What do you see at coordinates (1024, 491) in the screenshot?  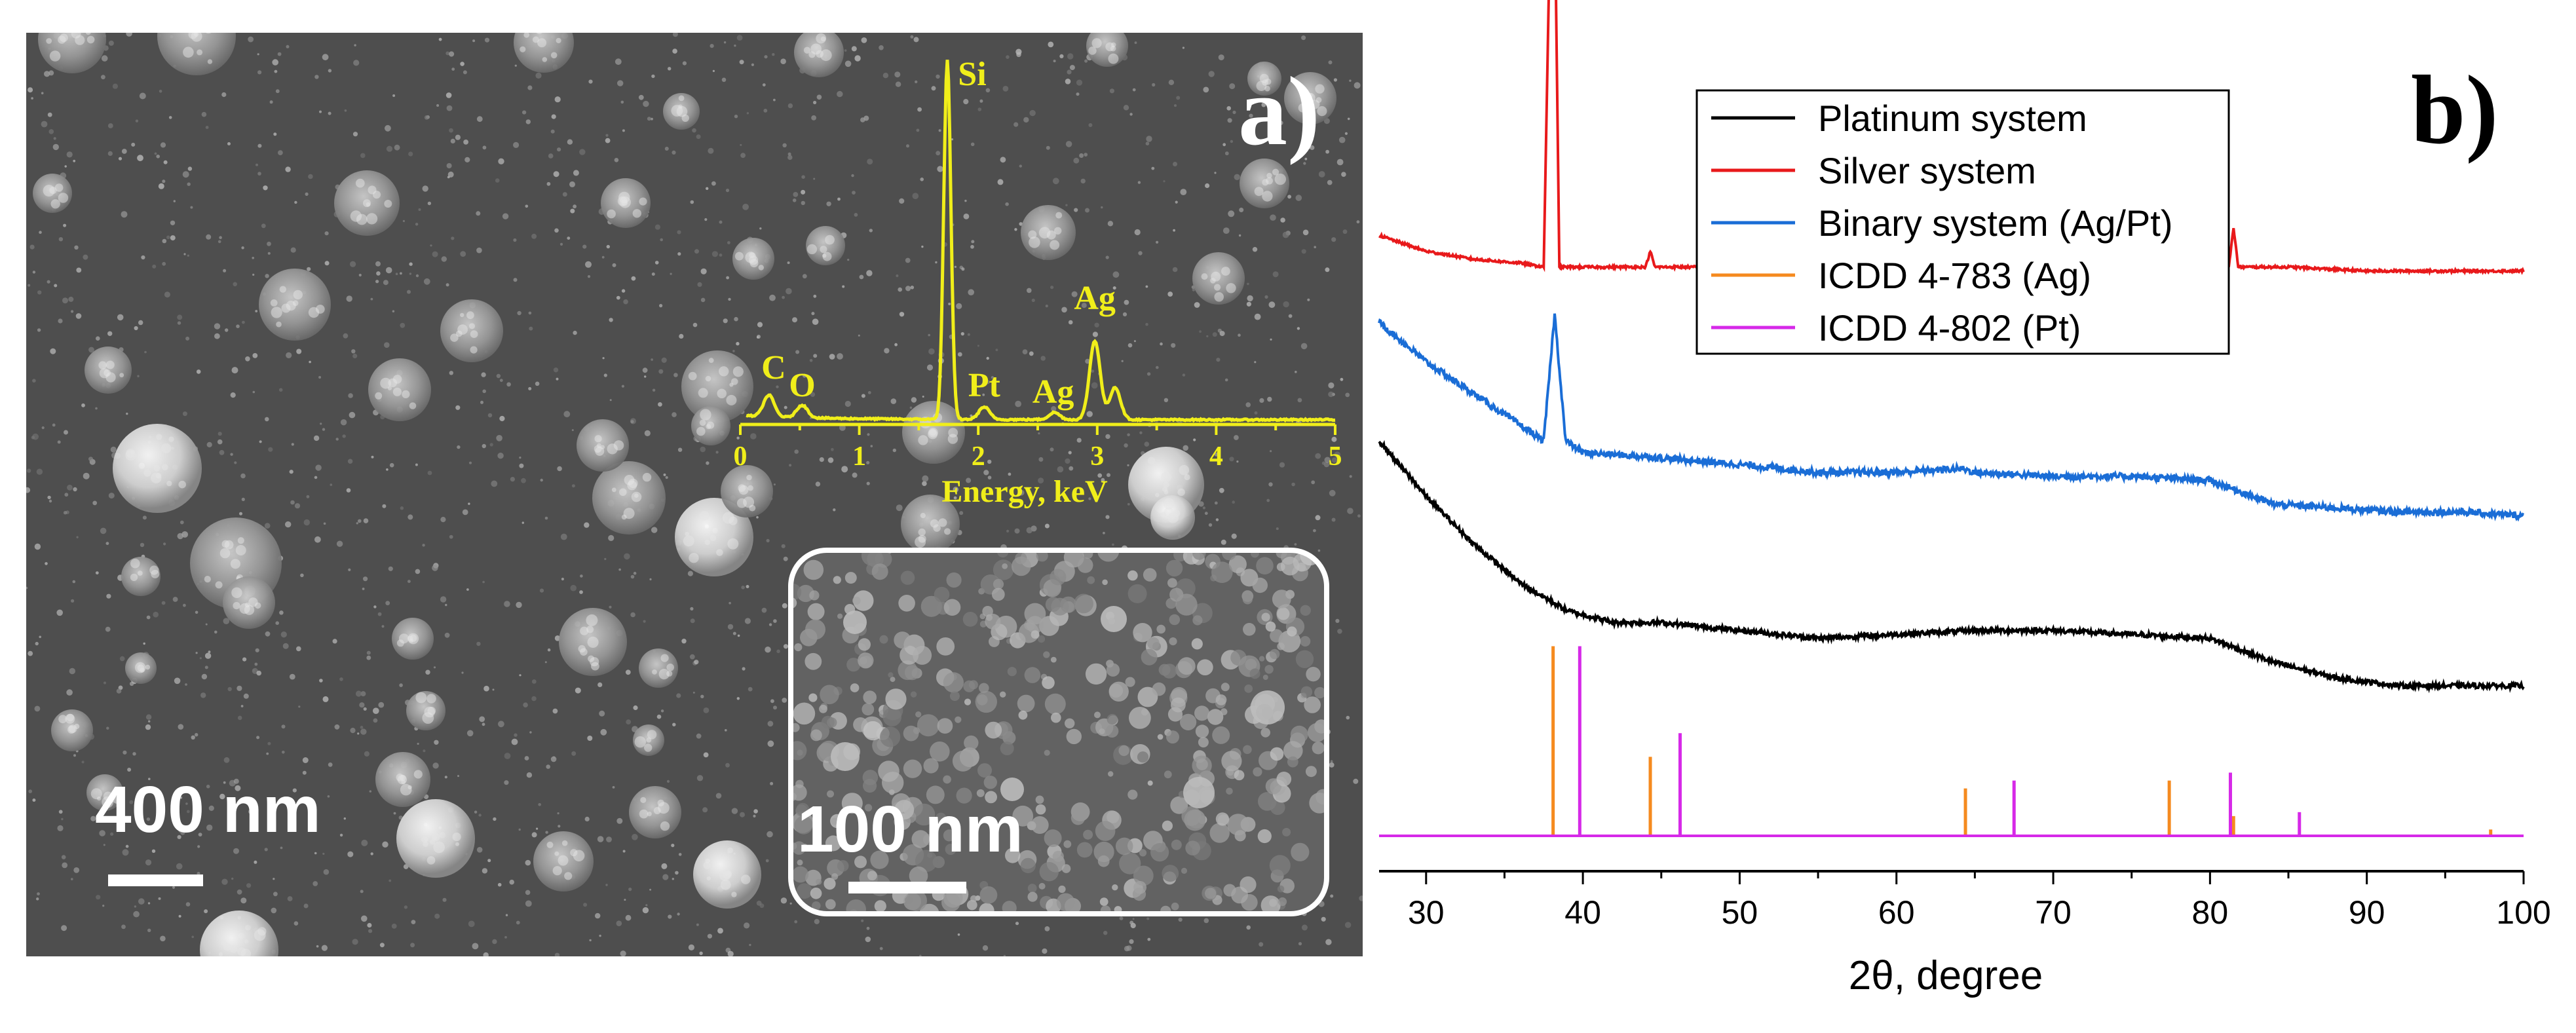 I see `eds-axis-title: Energy, keV` at bounding box center [1024, 491].